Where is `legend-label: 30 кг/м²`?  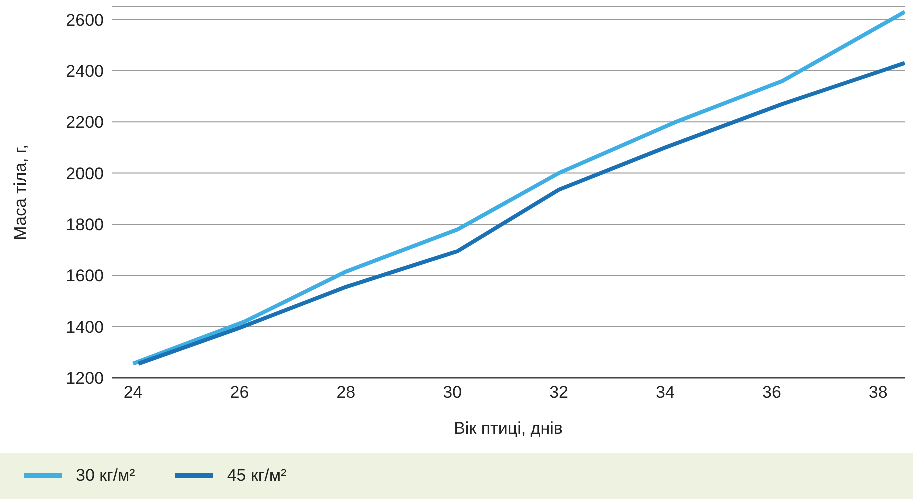 legend-label: 30 кг/м² is located at coordinates (106, 476).